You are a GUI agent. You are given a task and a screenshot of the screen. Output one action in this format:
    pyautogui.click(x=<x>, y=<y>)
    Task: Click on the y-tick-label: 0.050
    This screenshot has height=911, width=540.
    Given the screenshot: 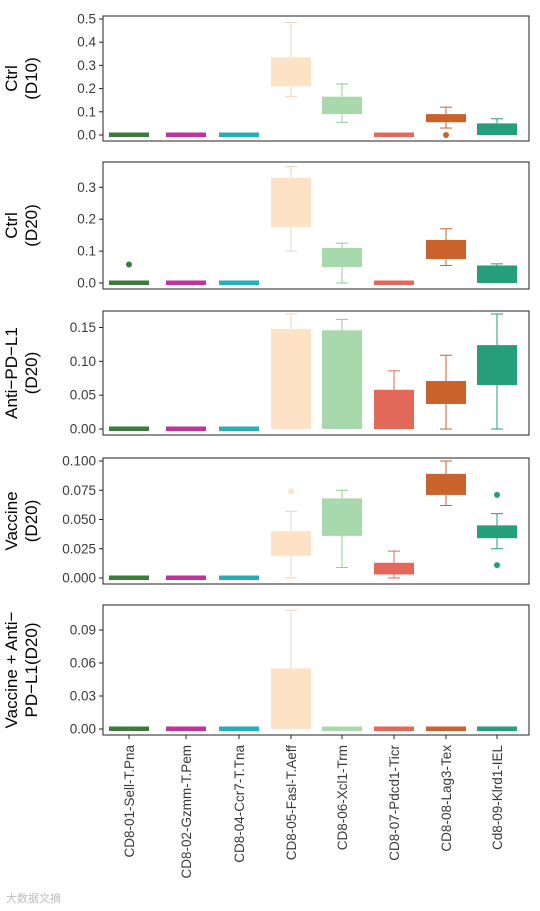 What is the action you would take?
    pyautogui.click(x=79, y=519)
    